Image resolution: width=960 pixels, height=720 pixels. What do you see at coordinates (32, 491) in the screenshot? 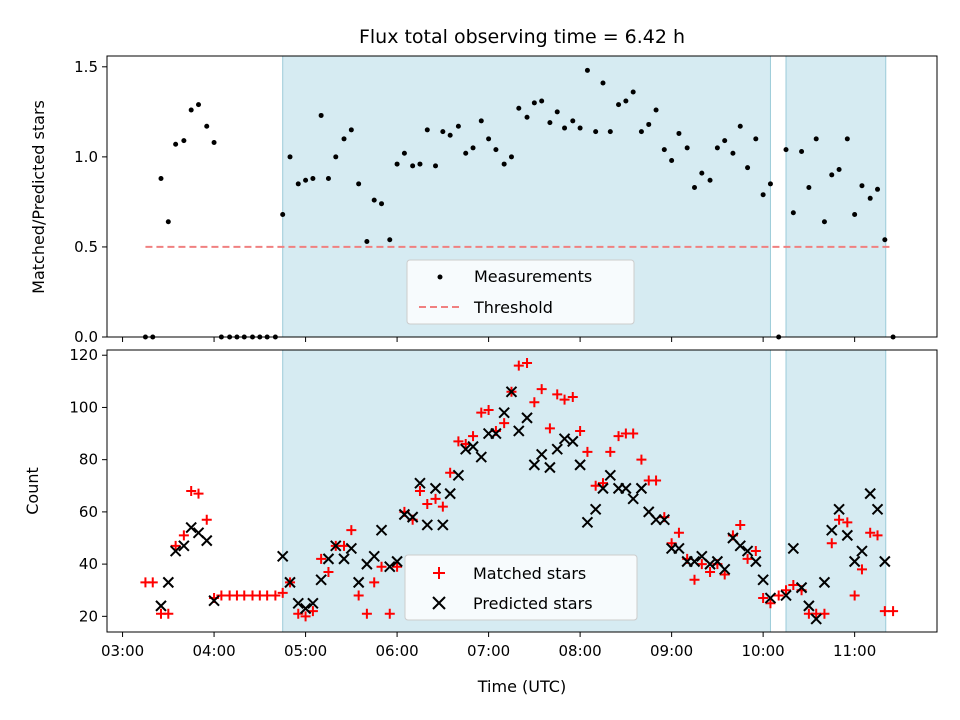
I see `bottom-y-axis-label: Count` at bounding box center [32, 491].